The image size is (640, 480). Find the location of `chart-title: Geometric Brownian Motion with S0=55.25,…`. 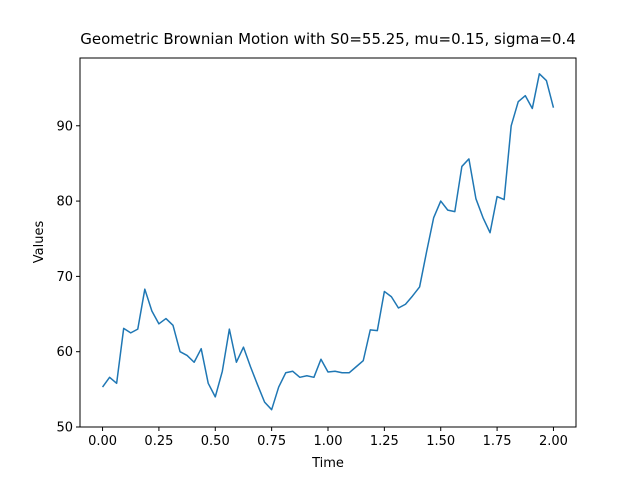

chart-title: Geometric Brownian Motion with S0=55.25,… is located at coordinates (328, 39).